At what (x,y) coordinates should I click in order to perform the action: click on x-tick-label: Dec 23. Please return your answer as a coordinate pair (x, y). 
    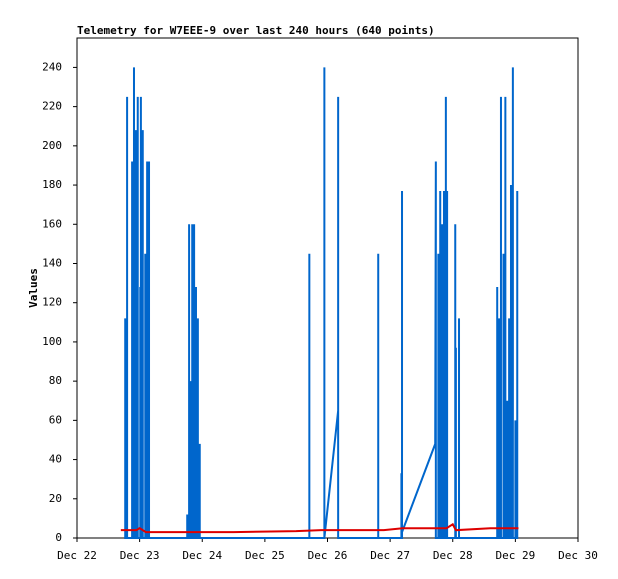
    Looking at the image, I should click on (140, 555).